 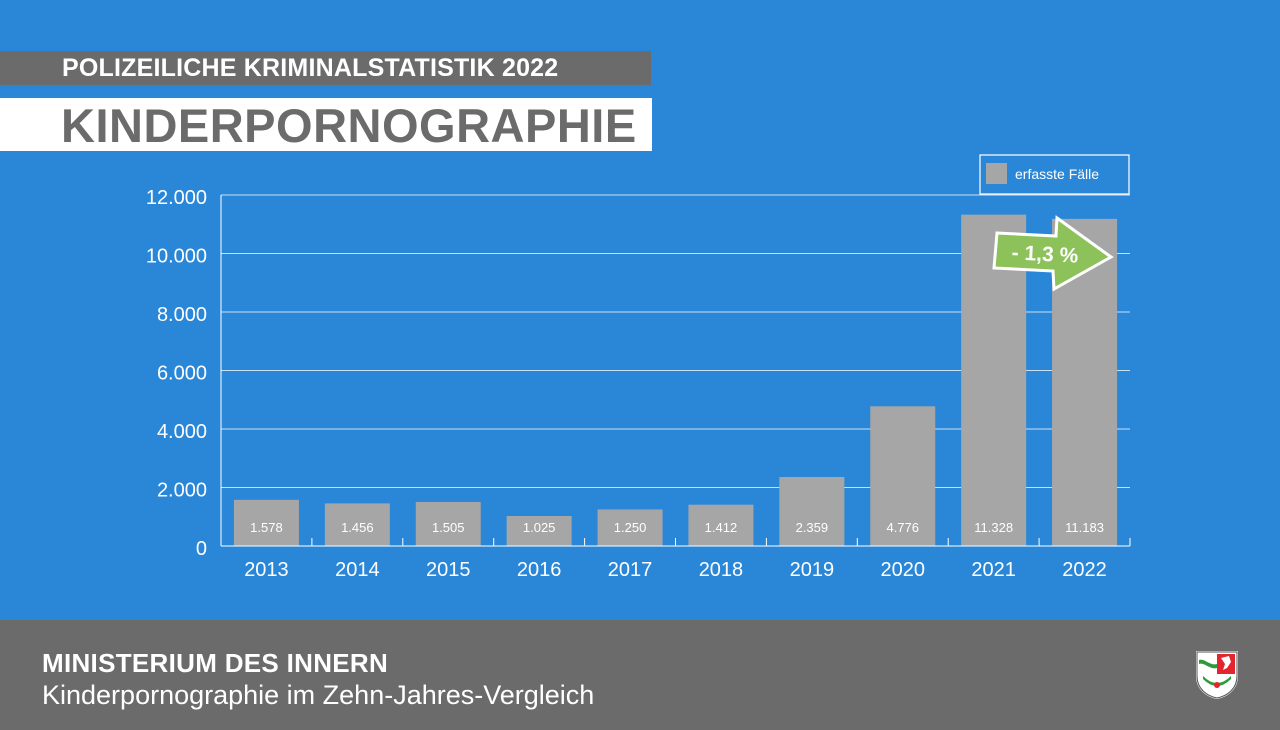 I want to click on change-label: - 1,3 %, so click(x=1045, y=254).